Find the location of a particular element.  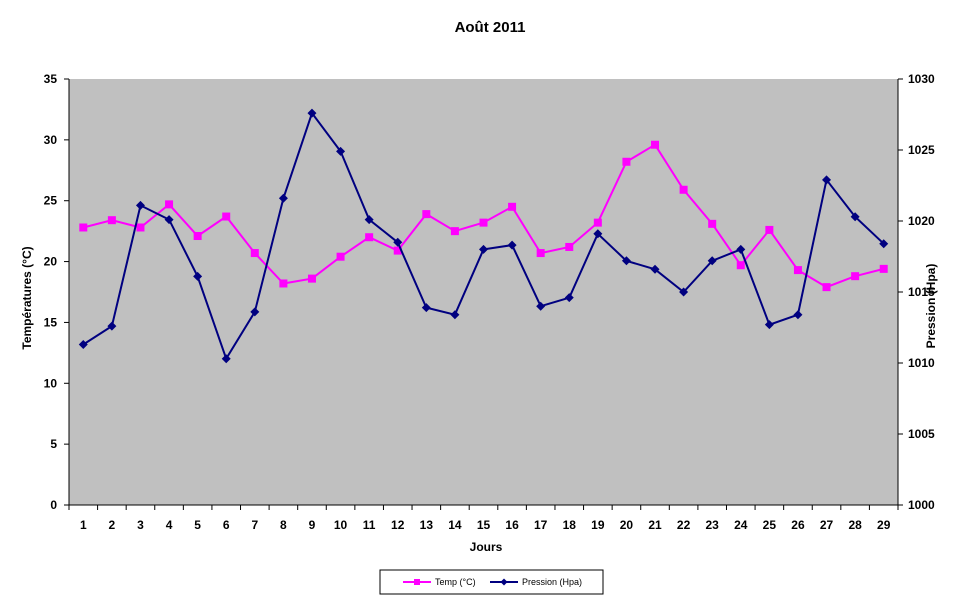

x-tick-label: 15 is located at coordinates (484, 525).